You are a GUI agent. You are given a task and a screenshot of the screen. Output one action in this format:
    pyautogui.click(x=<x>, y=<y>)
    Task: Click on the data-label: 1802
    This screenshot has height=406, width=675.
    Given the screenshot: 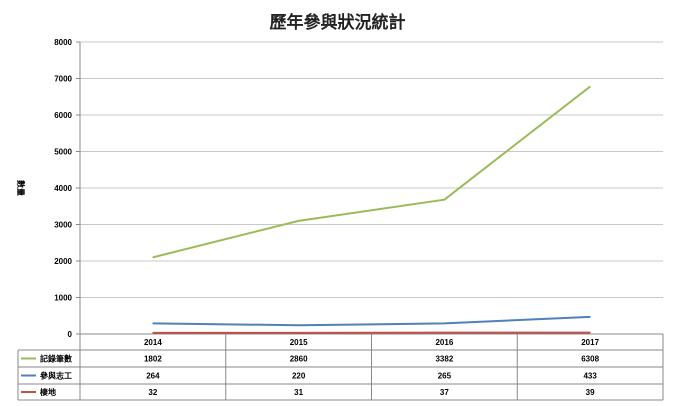 What is the action you would take?
    pyautogui.click(x=153, y=359)
    